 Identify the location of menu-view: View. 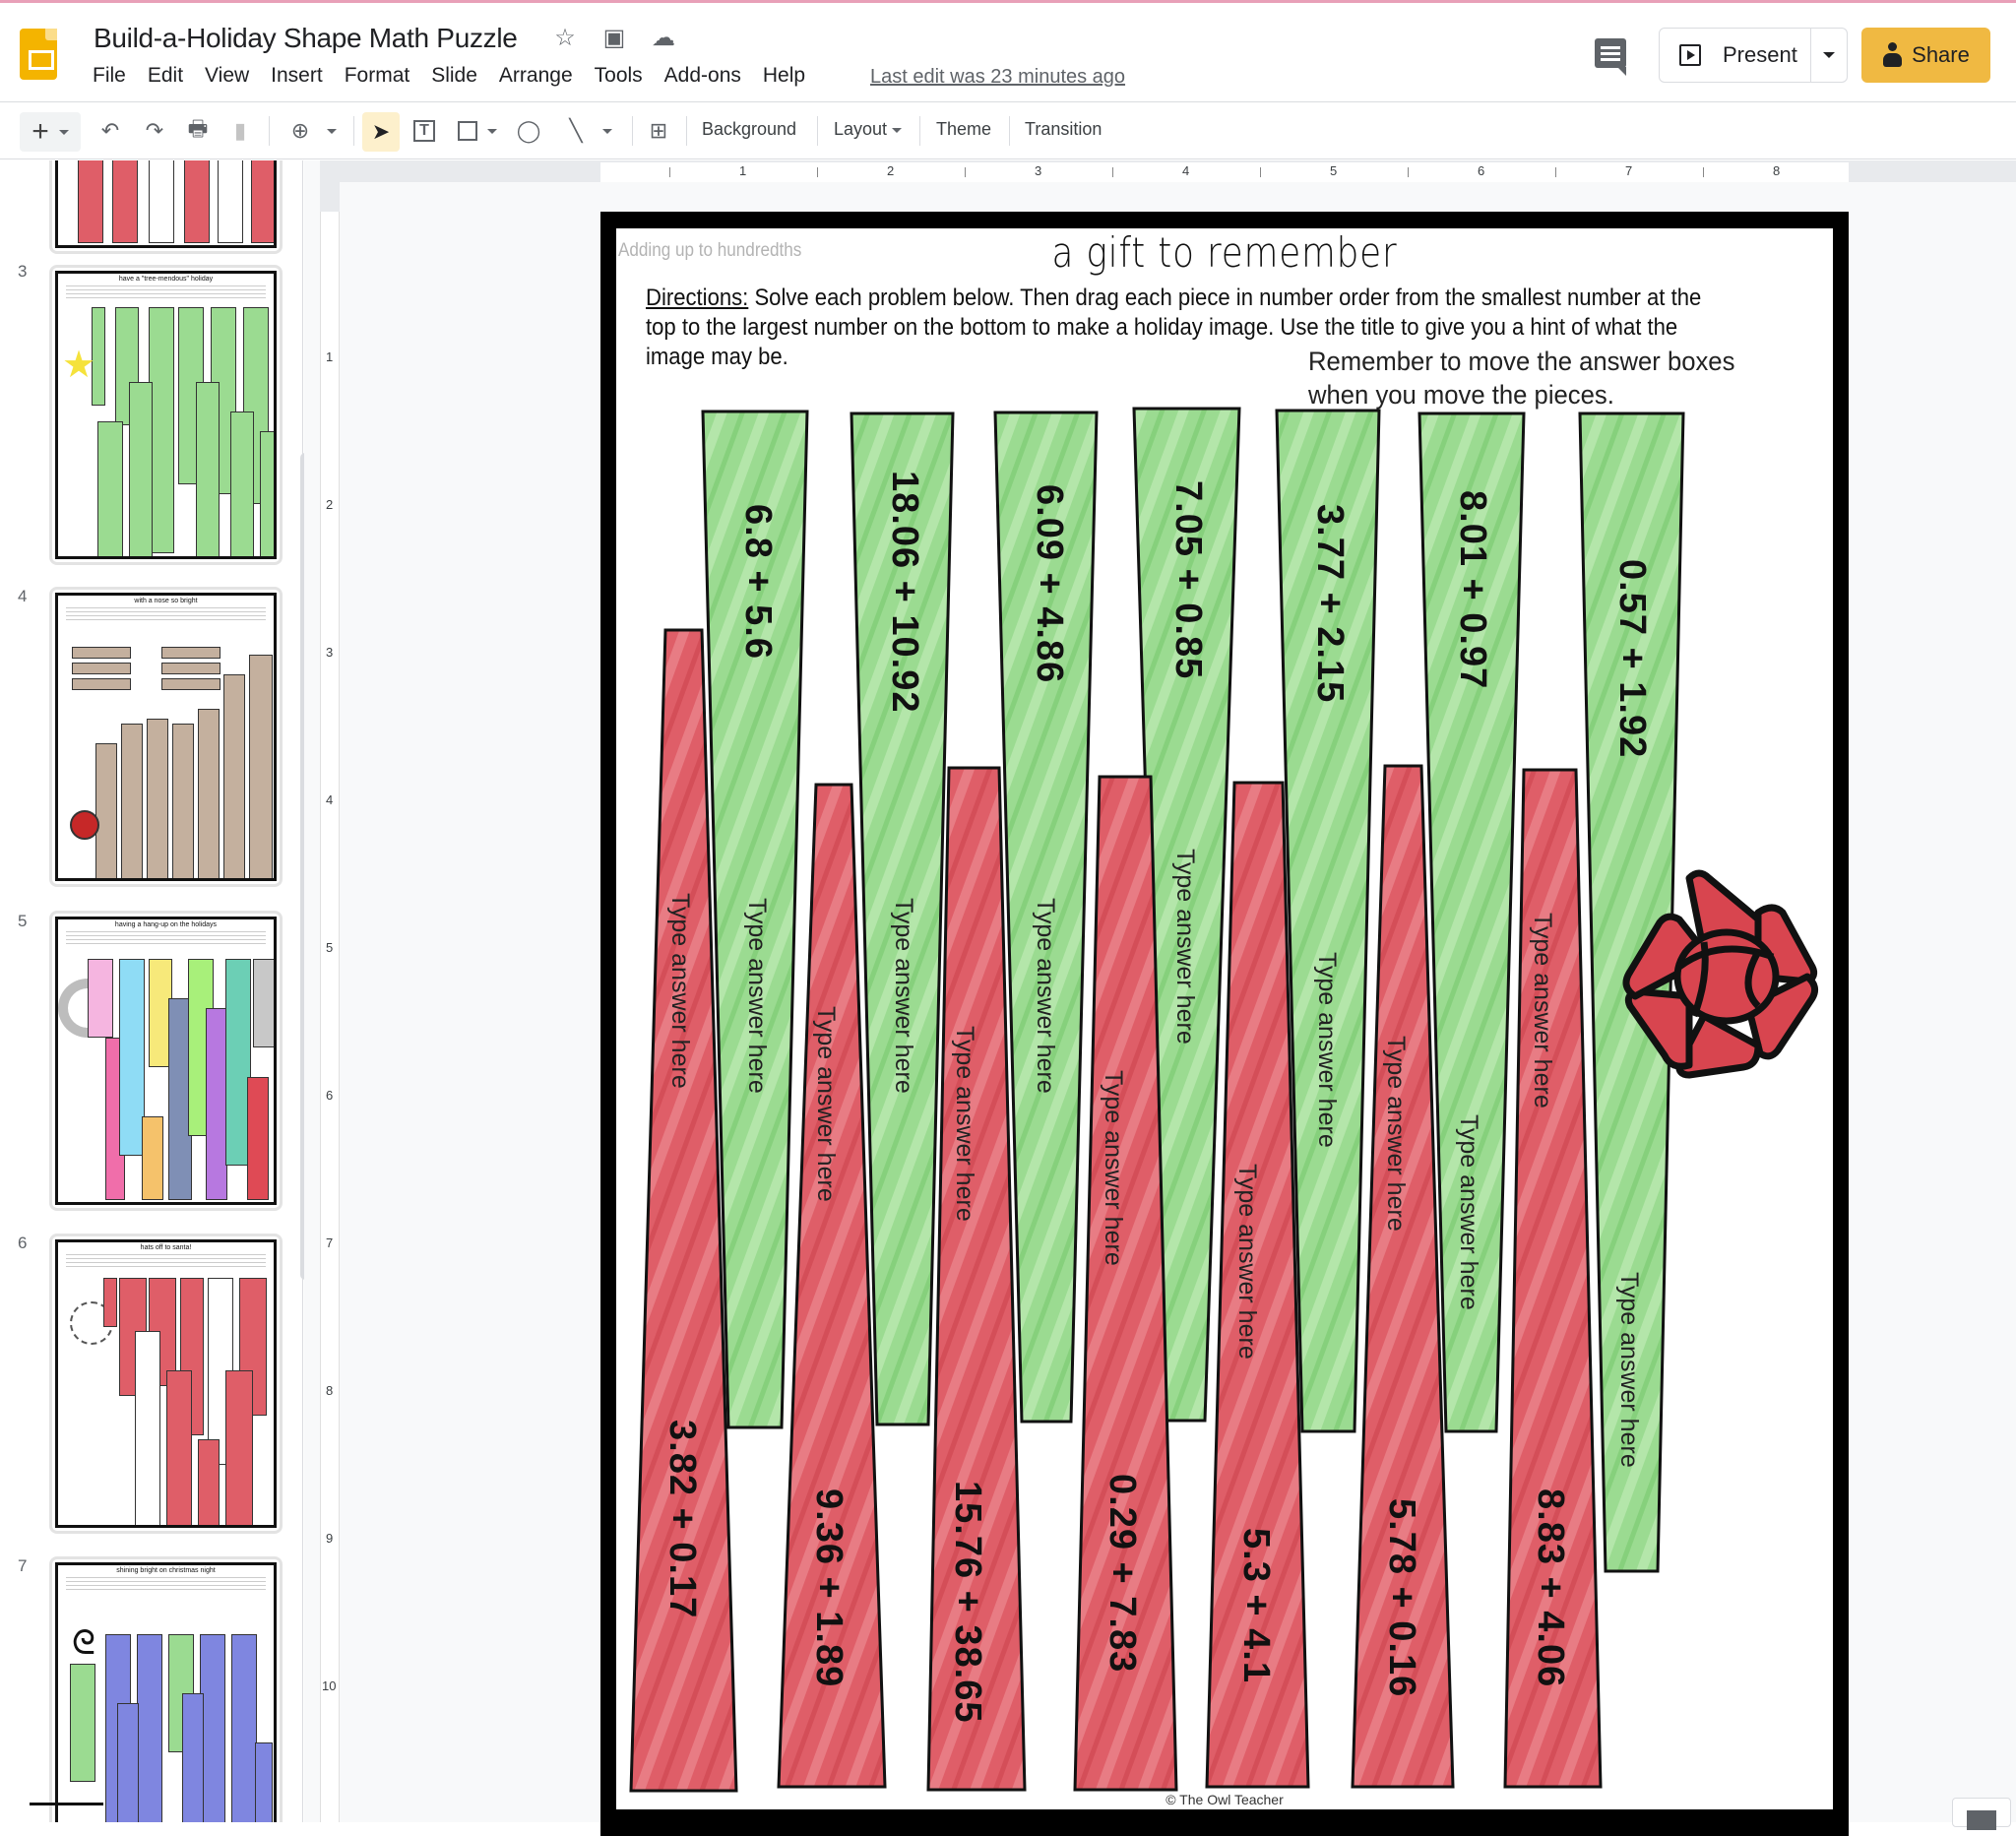
(227, 75).